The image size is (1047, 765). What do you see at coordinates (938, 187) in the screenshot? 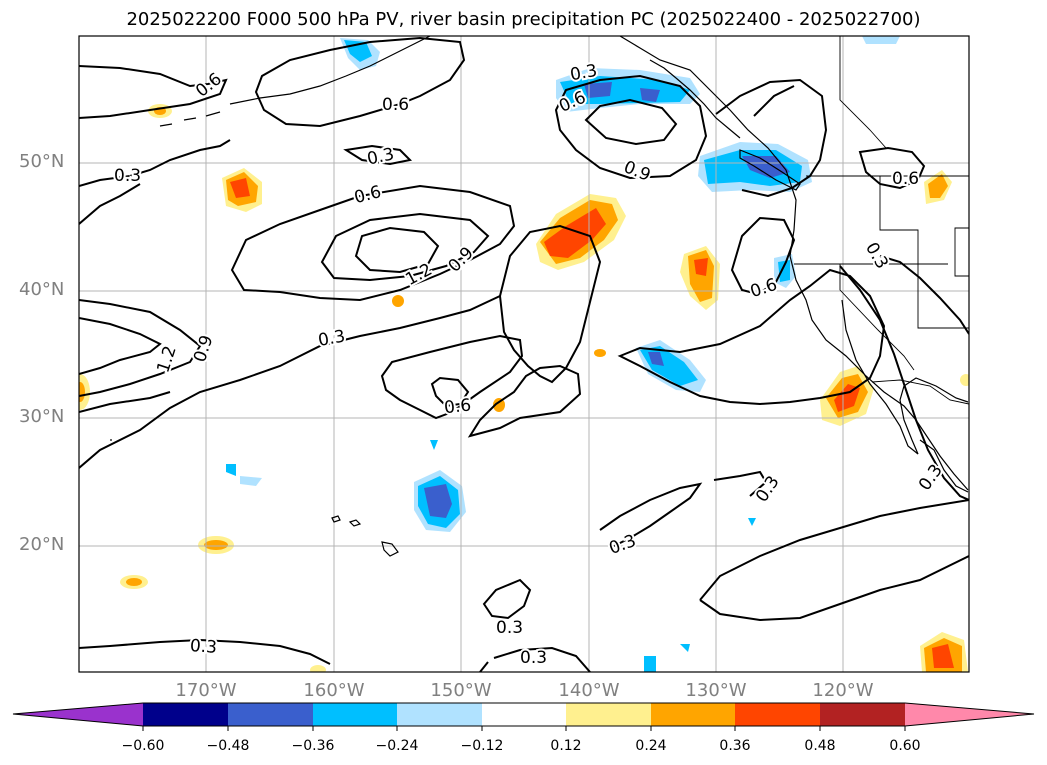
I see `positive-anomaly-idaho` at bounding box center [938, 187].